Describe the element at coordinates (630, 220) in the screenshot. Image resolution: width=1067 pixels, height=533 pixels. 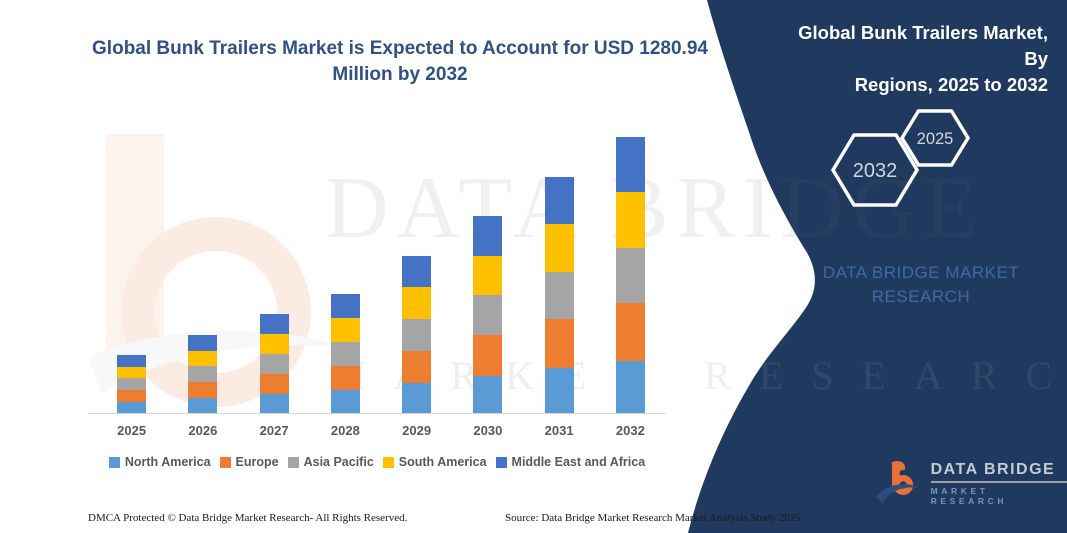
I see `bar-segment-2032-south-america` at that location.